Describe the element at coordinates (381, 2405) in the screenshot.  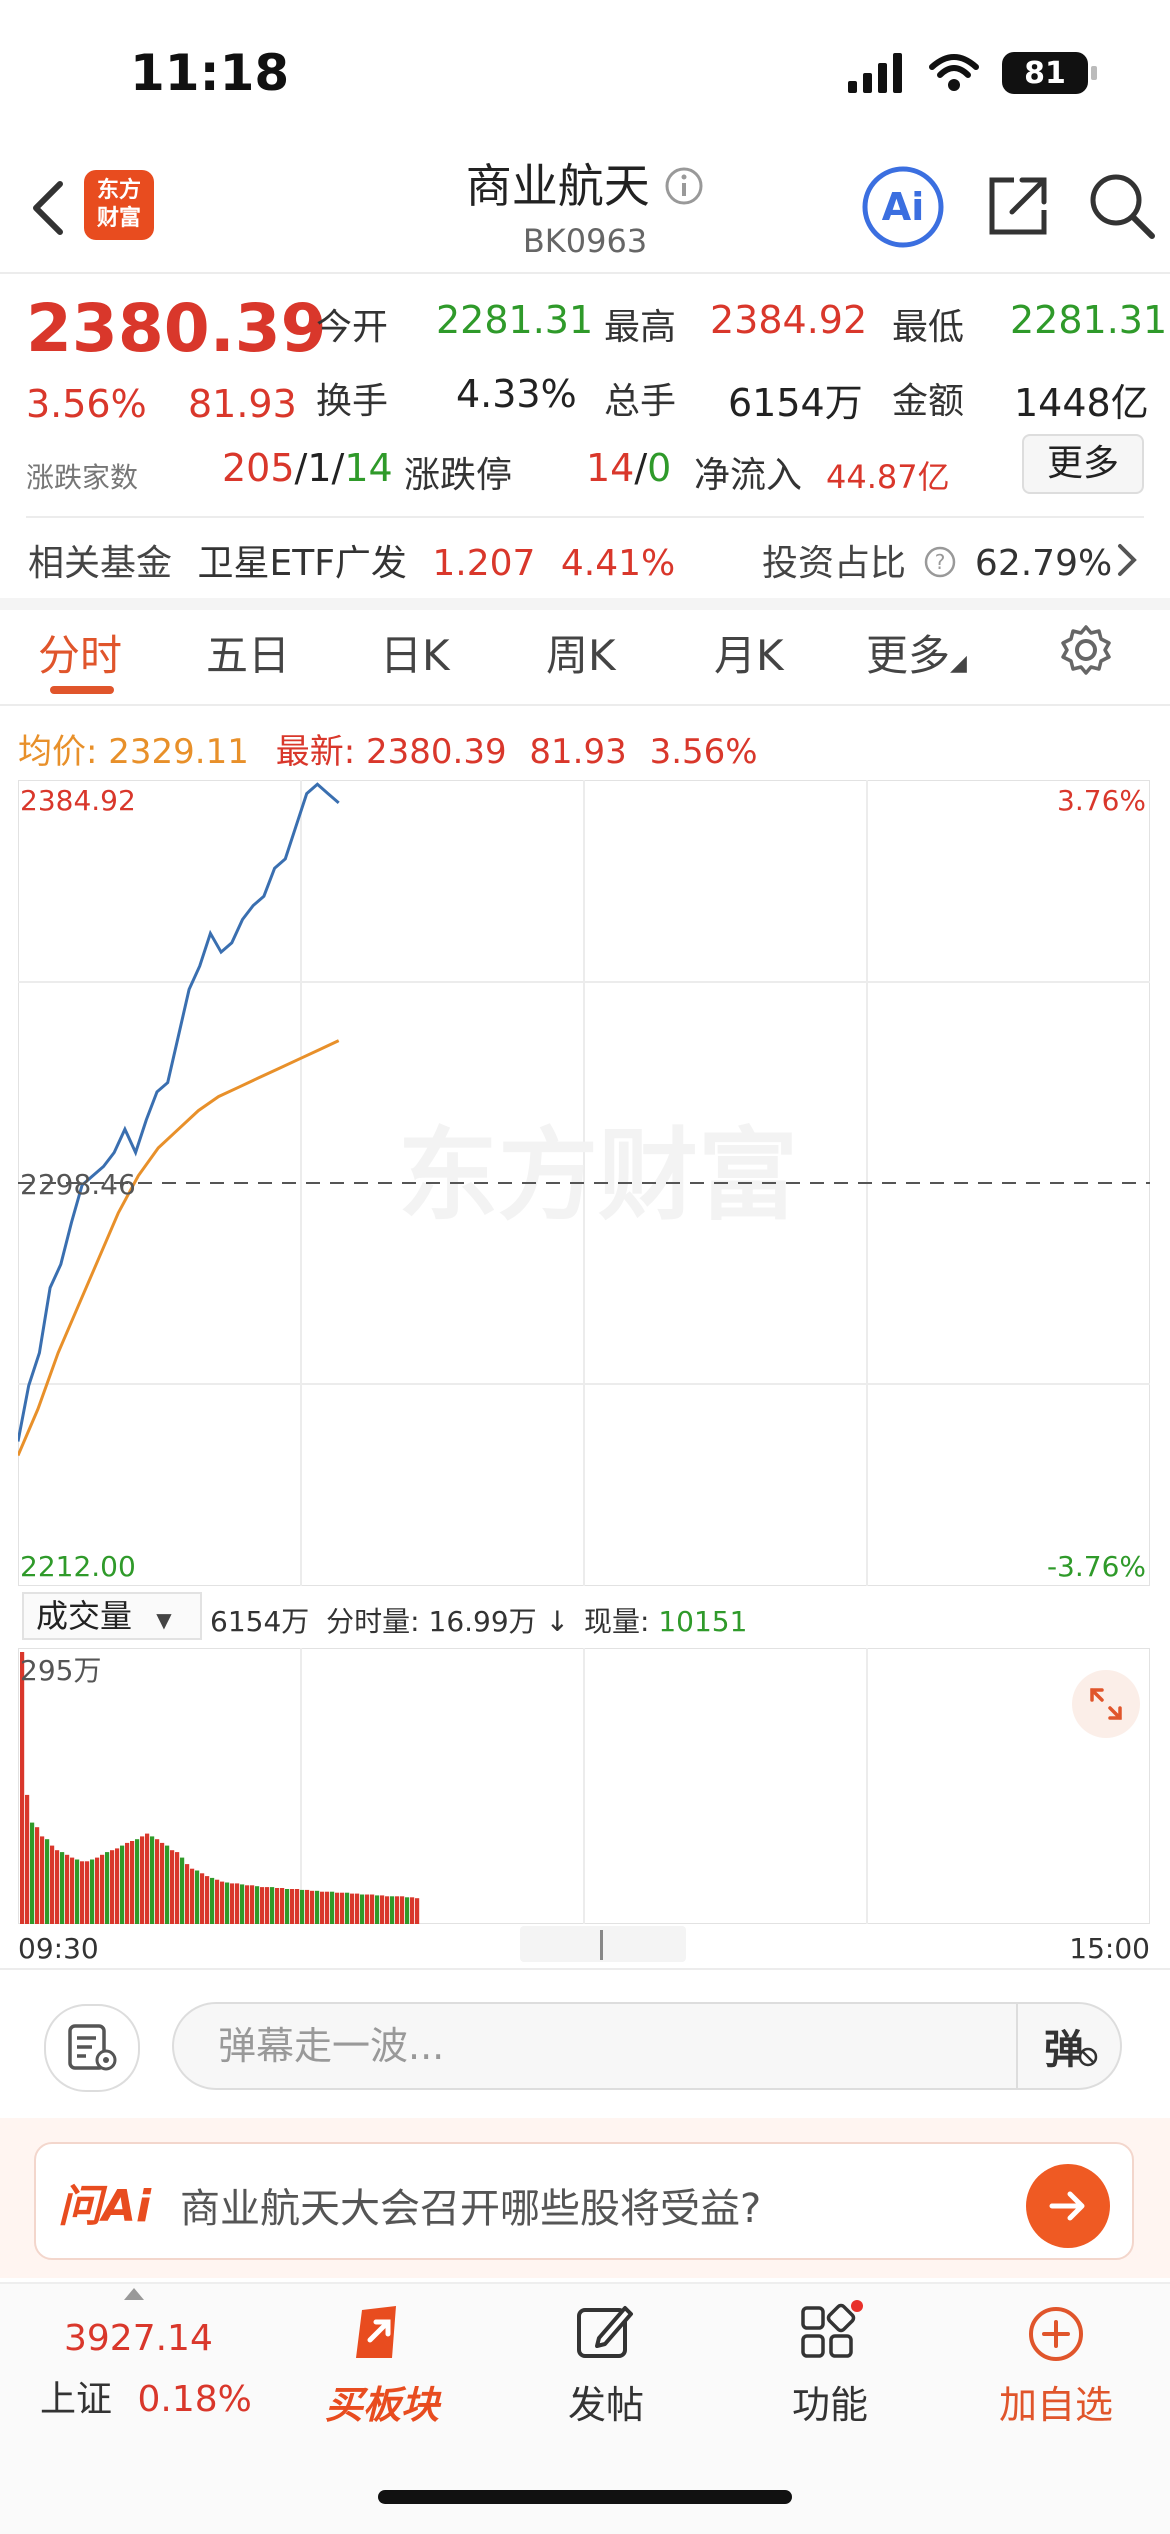
I see `nav-buy-board-label: 买板块` at that location.